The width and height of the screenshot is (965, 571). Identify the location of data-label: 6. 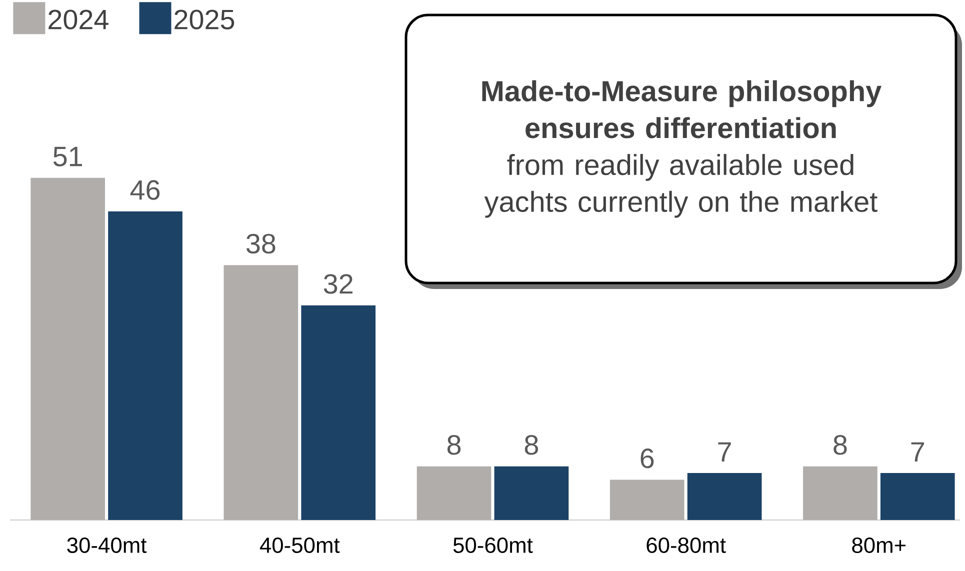
(647, 458).